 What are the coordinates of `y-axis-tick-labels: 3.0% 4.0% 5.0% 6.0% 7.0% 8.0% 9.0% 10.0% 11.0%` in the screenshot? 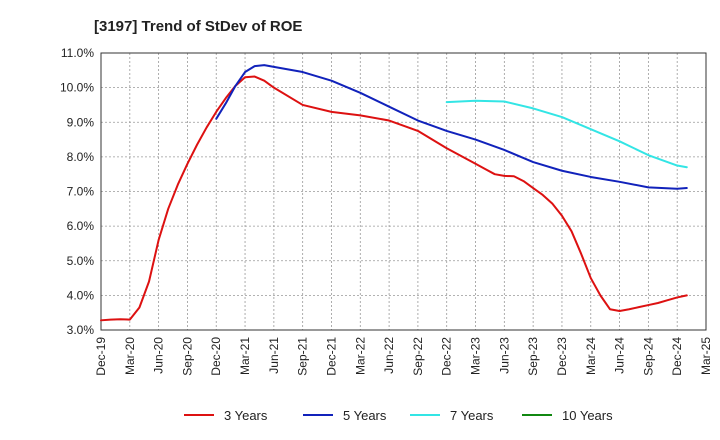 It's located at (77, 191).